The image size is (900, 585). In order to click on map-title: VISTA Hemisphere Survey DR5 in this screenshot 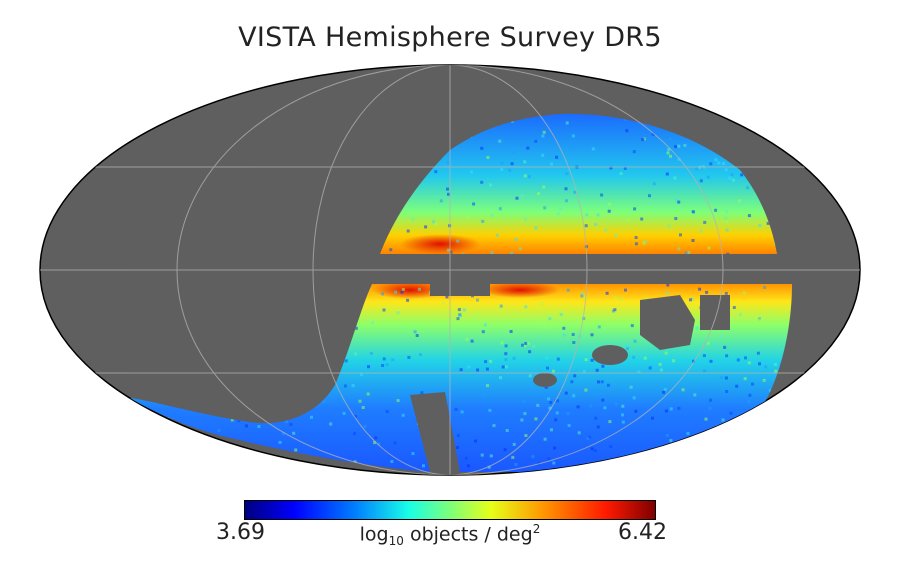, I will do `click(450, 37)`.